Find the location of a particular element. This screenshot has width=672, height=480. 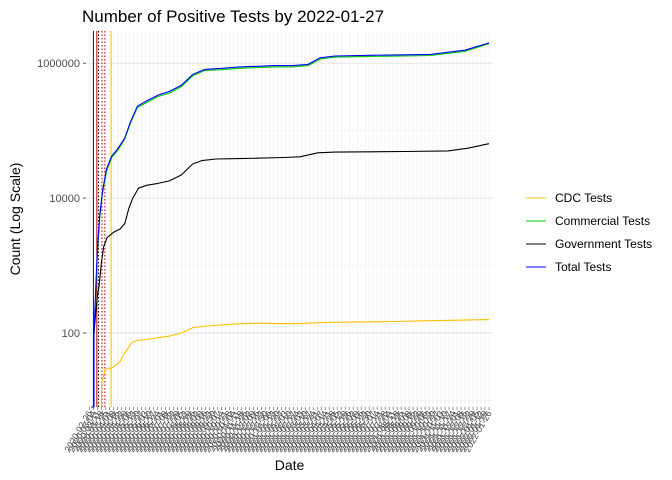

y-axis: 100 10000 1000000 is located at coordinates (61, 199).